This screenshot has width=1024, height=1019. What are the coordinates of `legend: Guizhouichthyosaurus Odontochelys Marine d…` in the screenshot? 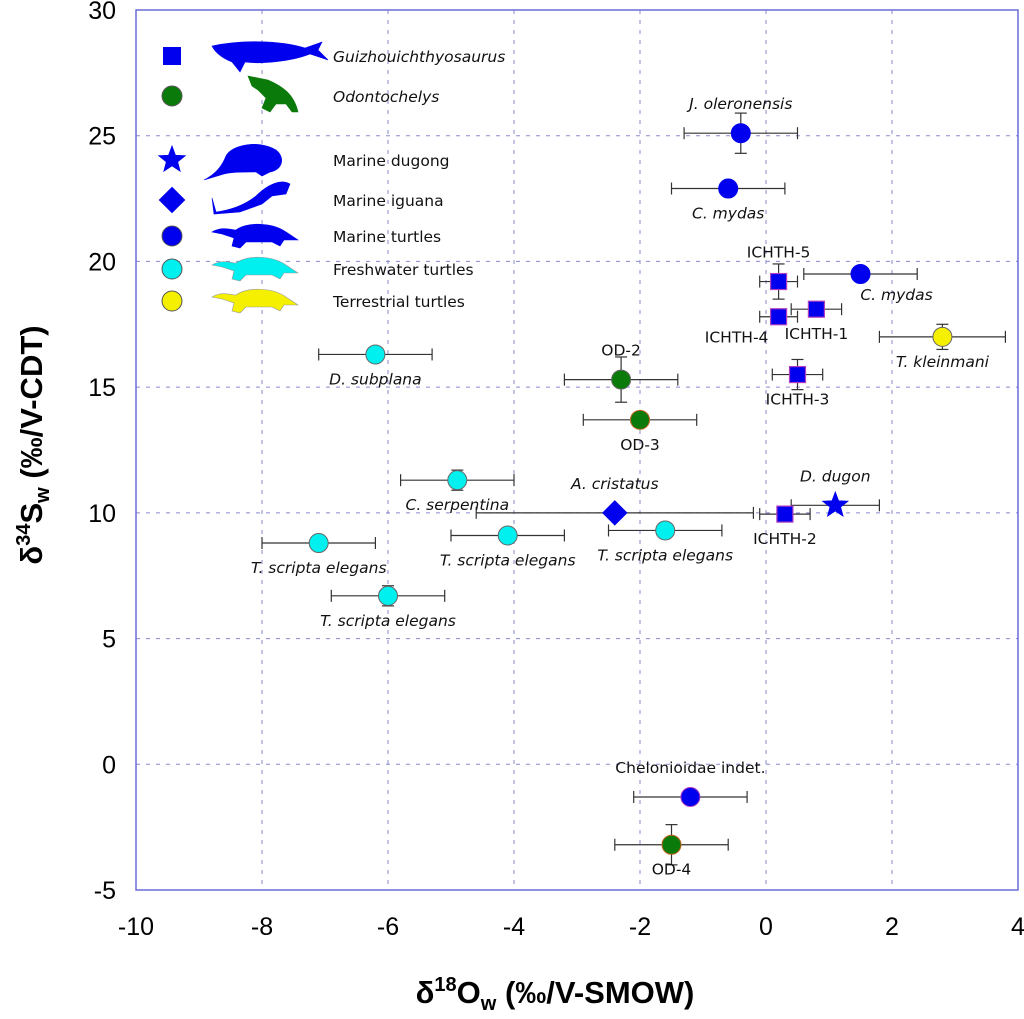 It's located at (331, 177).